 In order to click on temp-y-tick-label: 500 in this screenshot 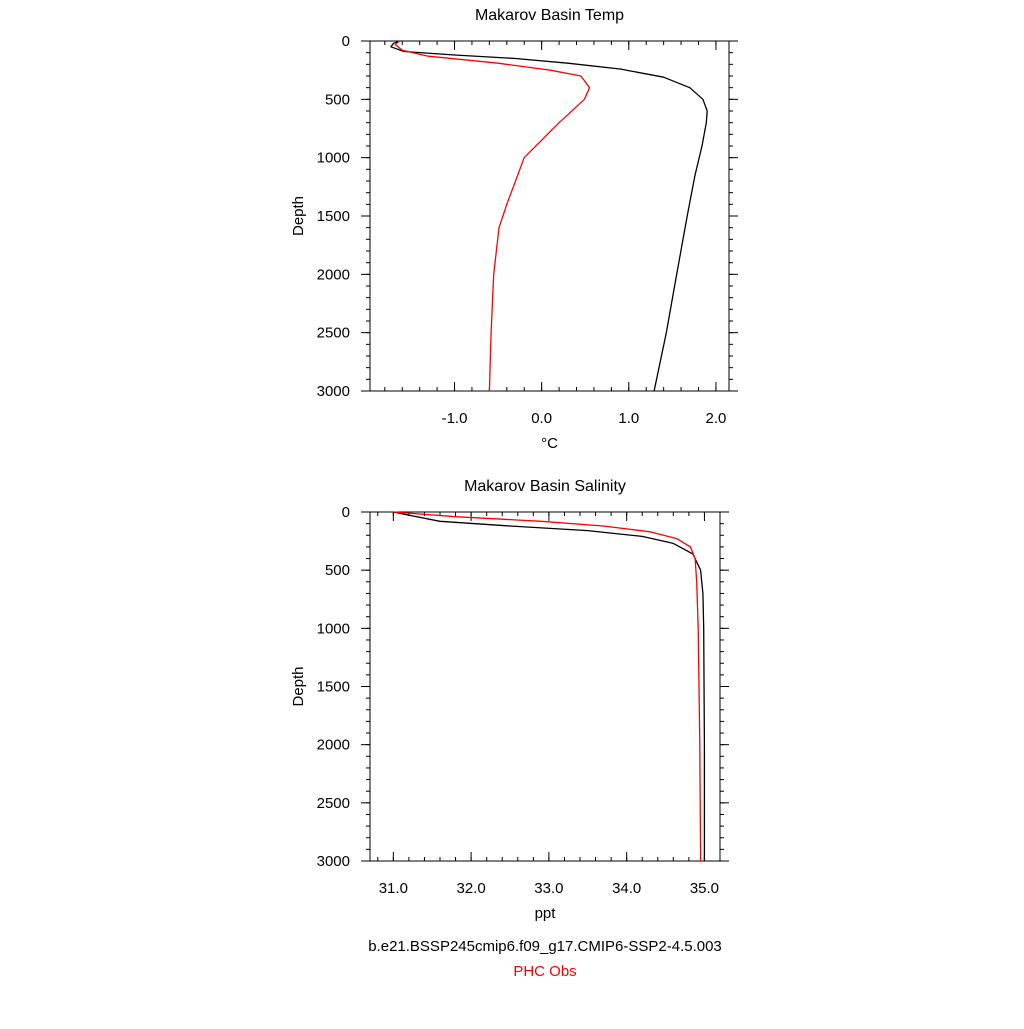, I will do `click(337, 99)`.